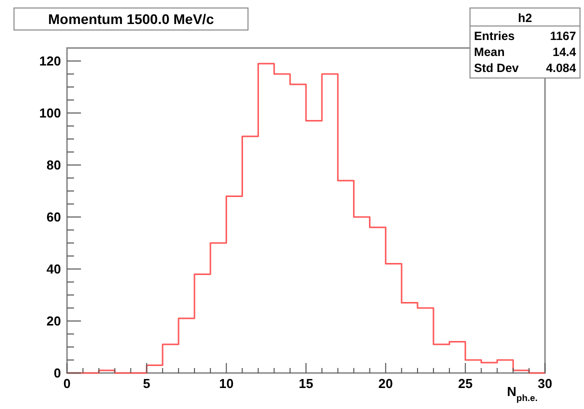 This screenshot has width=584, height=409. Describe the element at coordinates (67, 383) in the screenshot. I see `x-tick-label: 0` at that location.